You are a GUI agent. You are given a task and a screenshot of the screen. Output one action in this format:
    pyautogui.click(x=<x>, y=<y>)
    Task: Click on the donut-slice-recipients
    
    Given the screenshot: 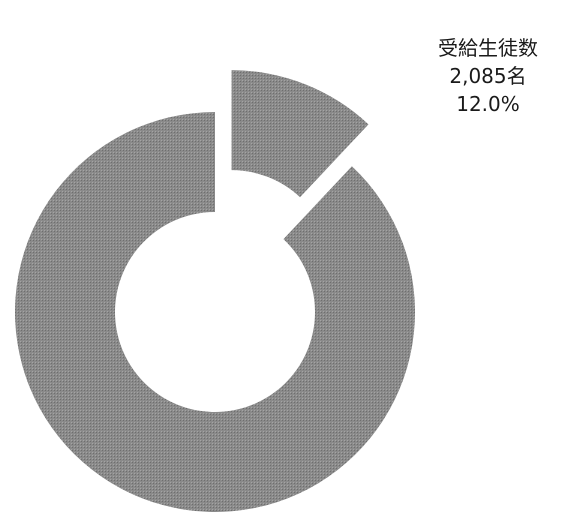 What is the action you would take?
    pyautogui.click(x=300, y=134)
    